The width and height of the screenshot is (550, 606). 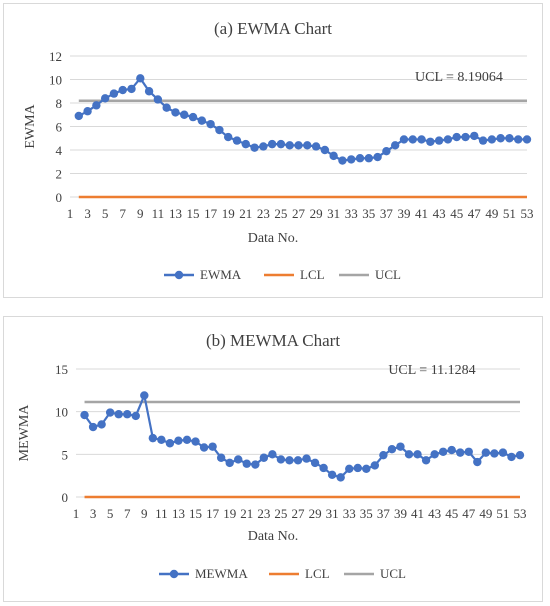 What do you see at coordinates (302, 119) in the screenshot?
I see `ewma-line` at bounding box center [302, 119].